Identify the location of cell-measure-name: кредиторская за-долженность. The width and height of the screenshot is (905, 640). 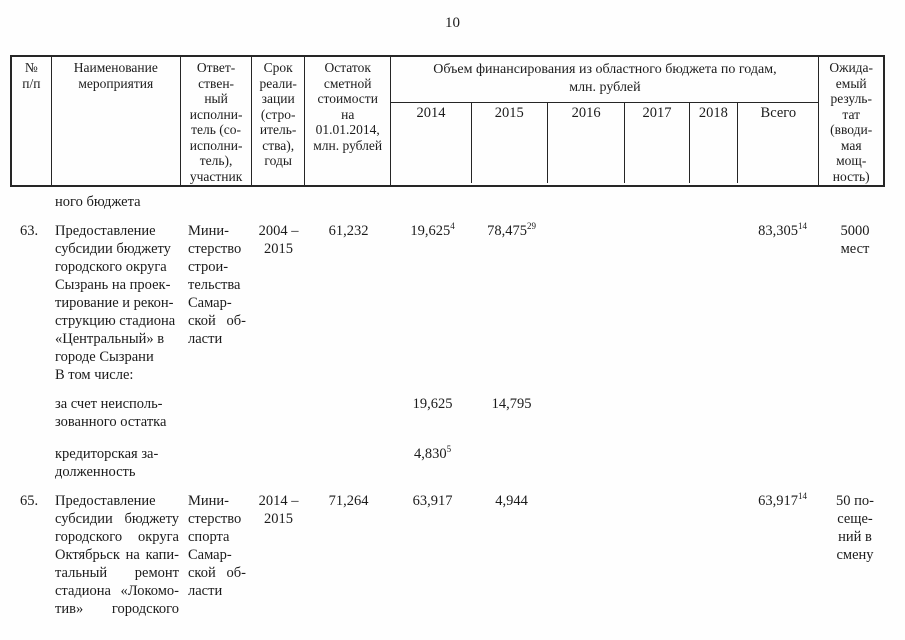
(107, 463).